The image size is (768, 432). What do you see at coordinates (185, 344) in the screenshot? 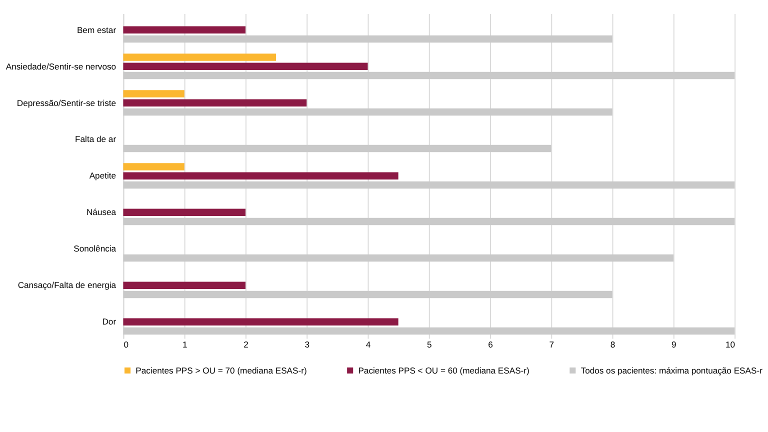
I see `x-tick-label: 1` at bounding box center [185, 344].